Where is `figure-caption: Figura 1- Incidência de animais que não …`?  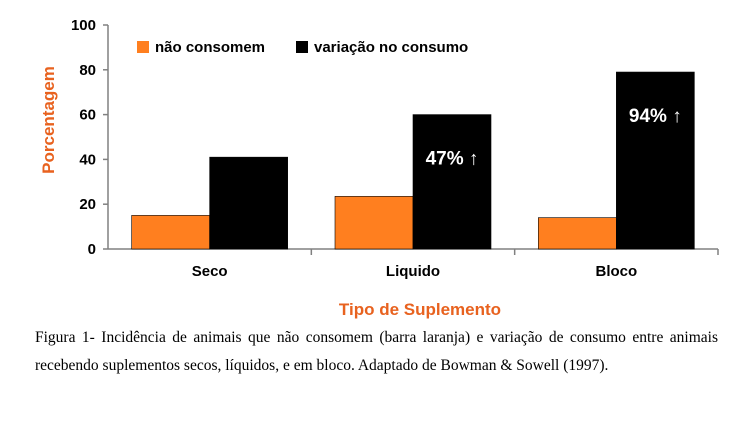
figure-caption: Figura 1- Incidência de animais que não … is located at coordinates (376, 351).